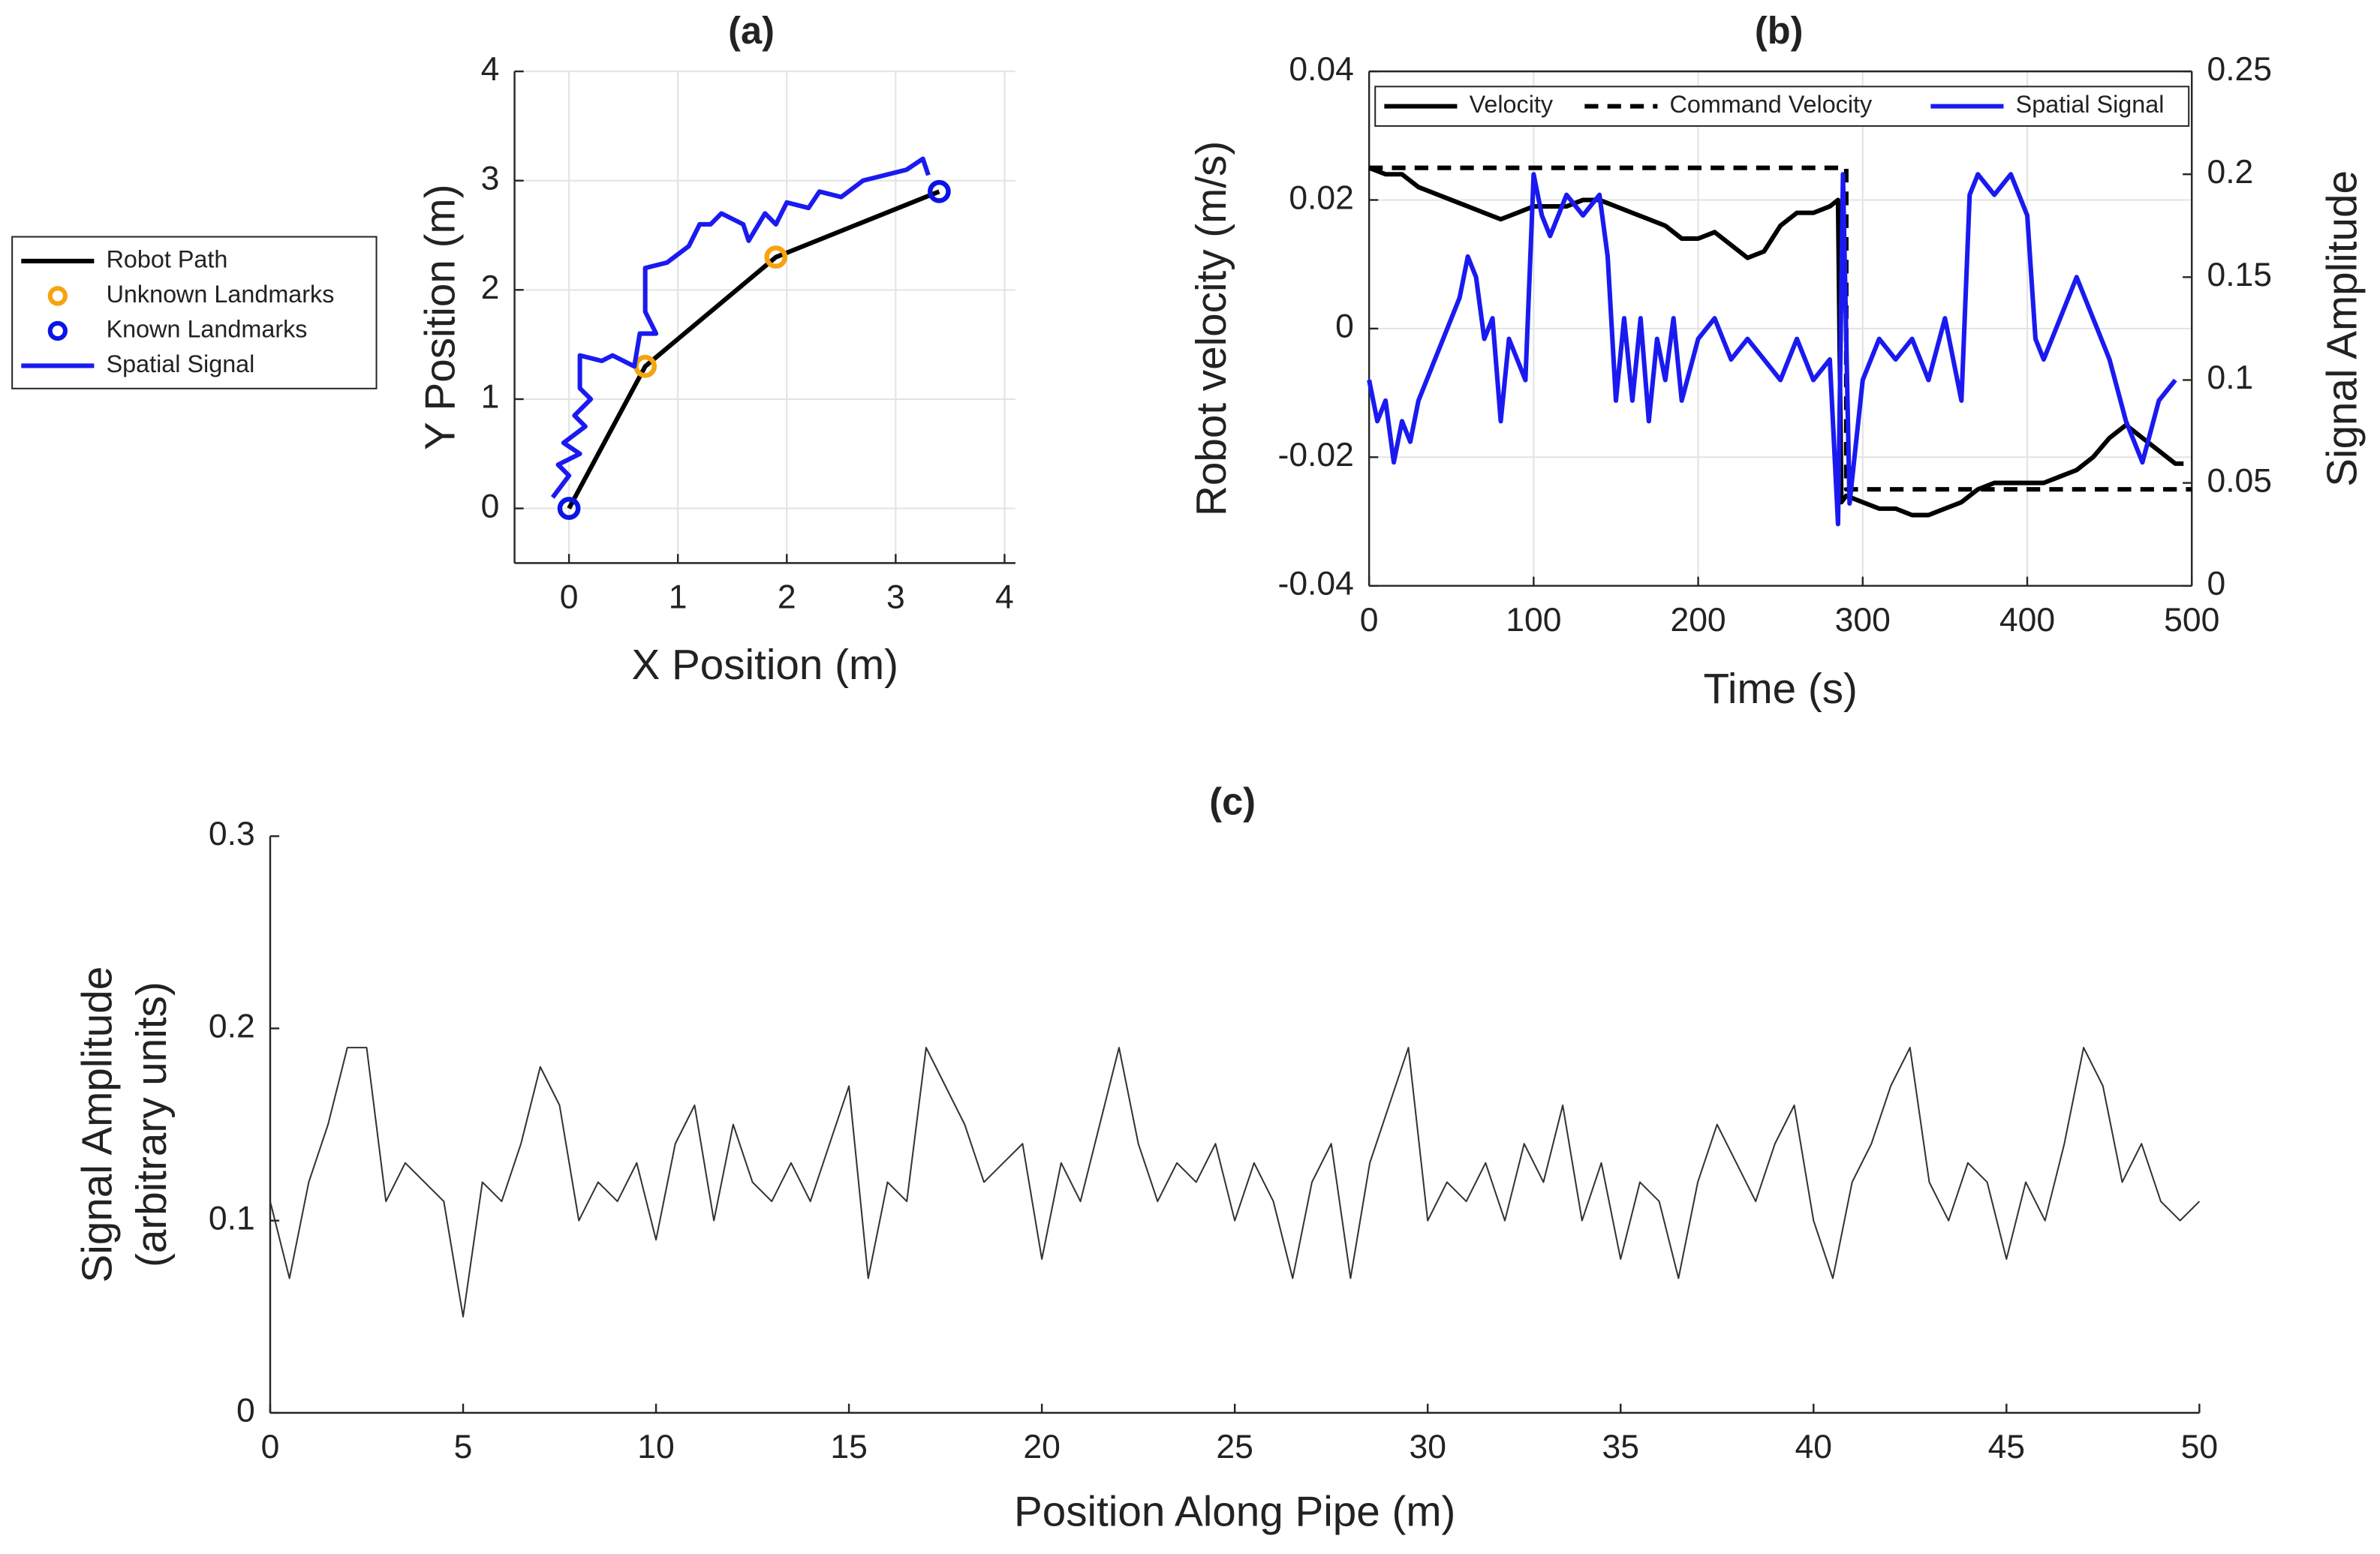 This screenshot has height=1554, width=2380. Describe the element at coordinates (439, 317) in the screenshot. I see `y-axis-label: Y Position (m)` at that location.